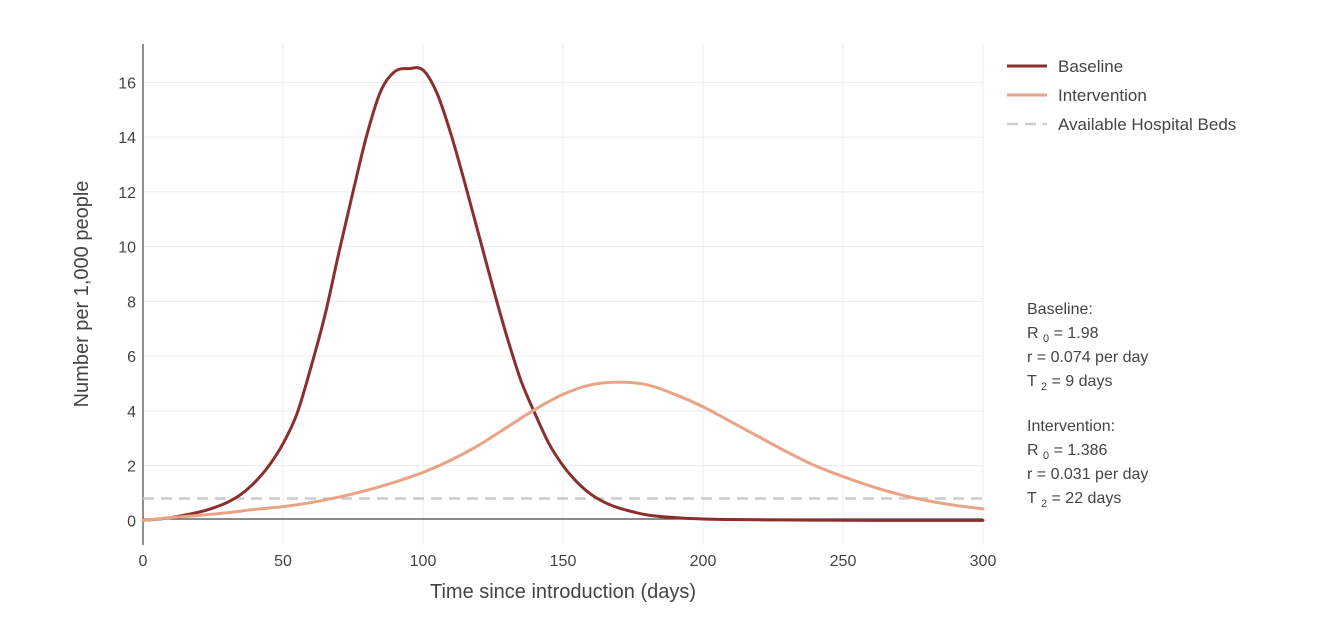  I want to click on annotation-growth-rate: r = 0.074 per day, so click(1087, 357).